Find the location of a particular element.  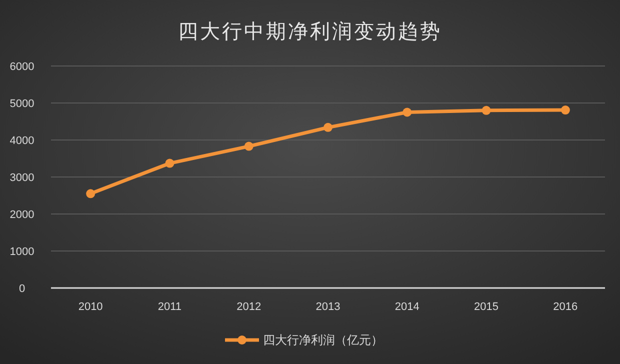

y-tick-label: 2000 is located at coordinates (22, 215).